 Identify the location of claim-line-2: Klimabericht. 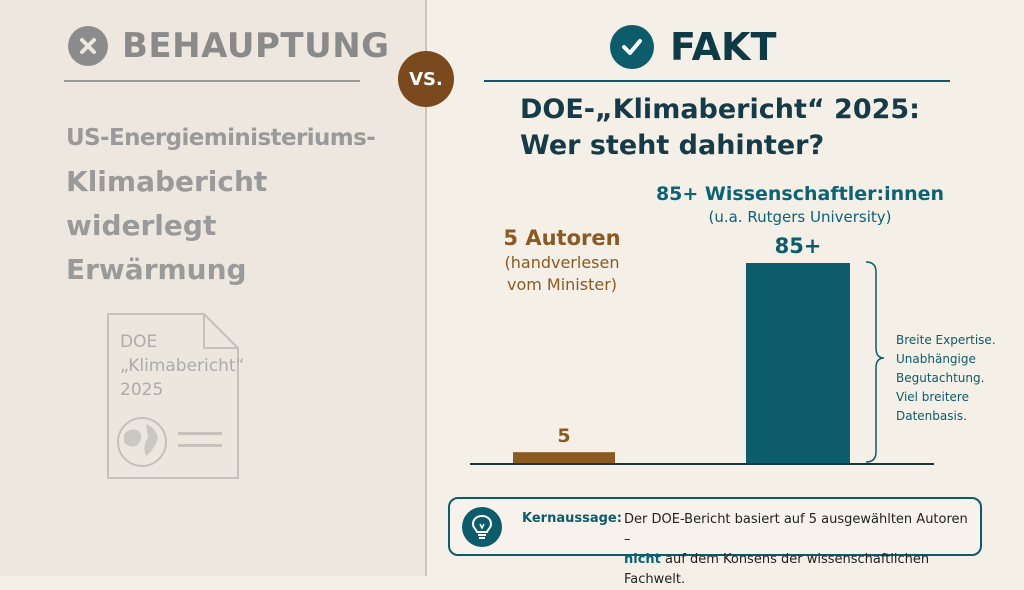
(167, 181).